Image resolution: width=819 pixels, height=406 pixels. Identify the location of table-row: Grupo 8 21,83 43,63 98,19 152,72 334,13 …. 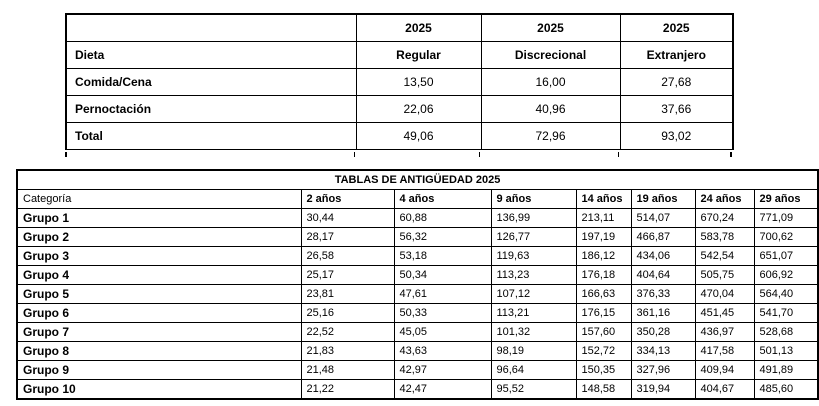
(417, 351).